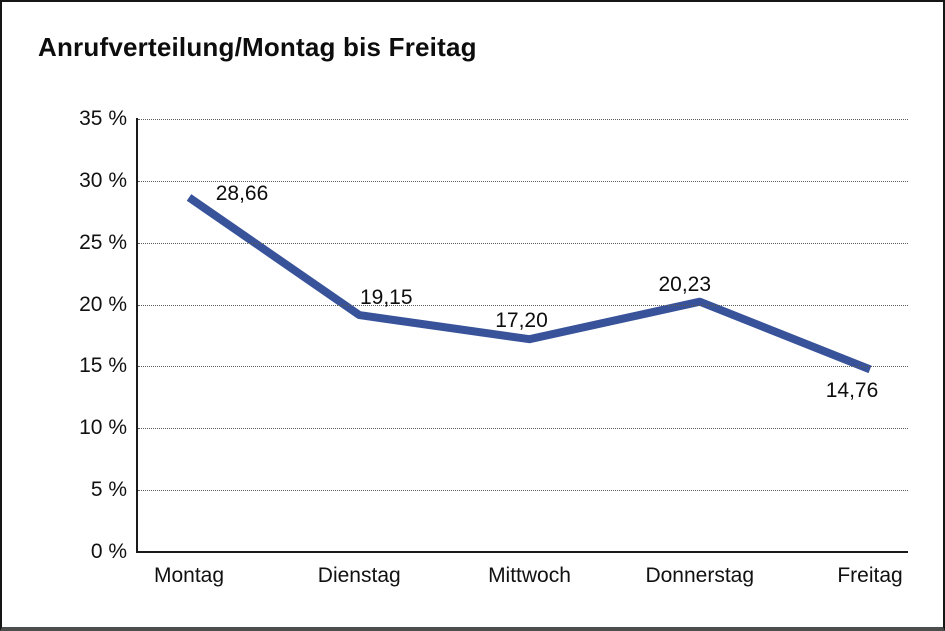 This screenshot has height=631, width=945. I want to click on x-axis-line, so click(522, 552).